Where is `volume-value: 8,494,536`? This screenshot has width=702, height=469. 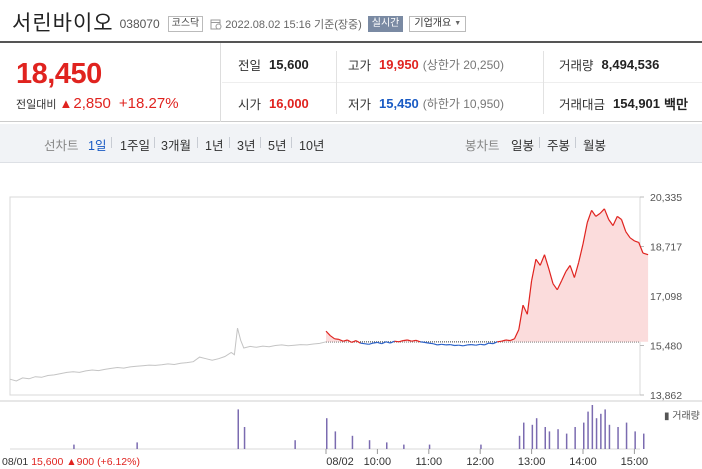 volume-value: 8,494,536 is located at coordinates (630, 64).